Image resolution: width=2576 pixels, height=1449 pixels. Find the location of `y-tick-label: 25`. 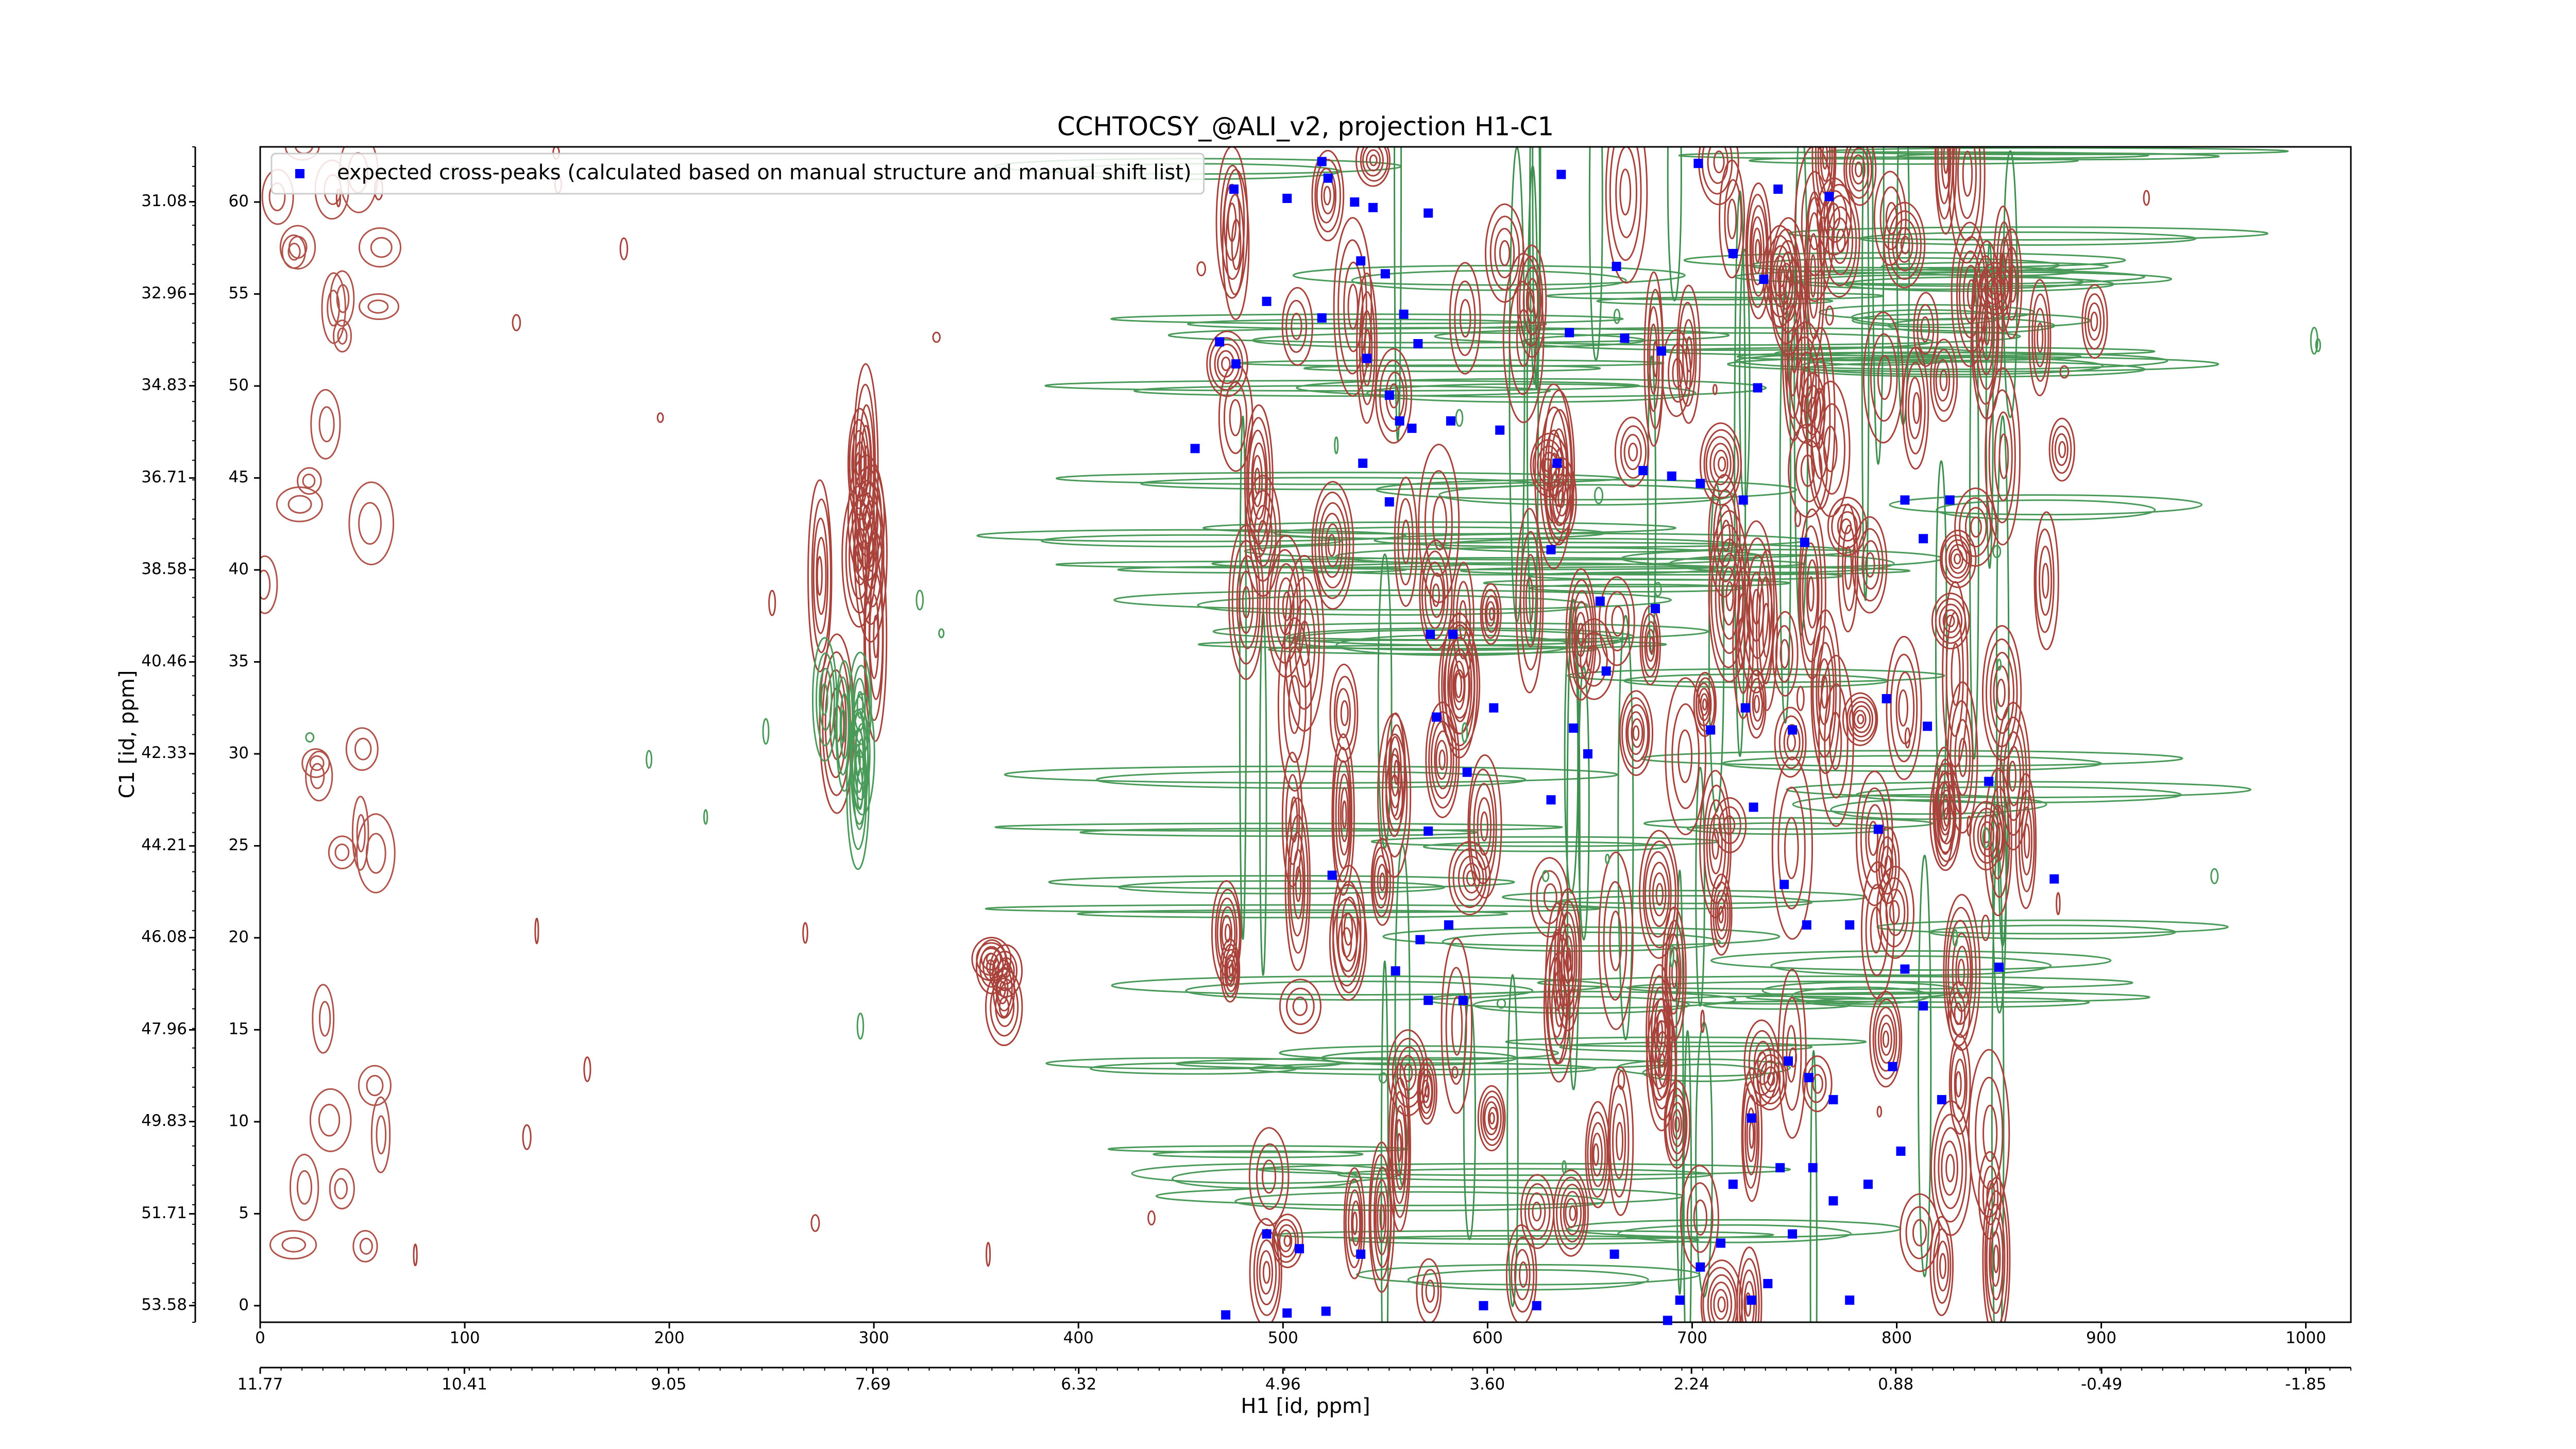

y-tick-label: 25 is located at coordinates (239, 845).